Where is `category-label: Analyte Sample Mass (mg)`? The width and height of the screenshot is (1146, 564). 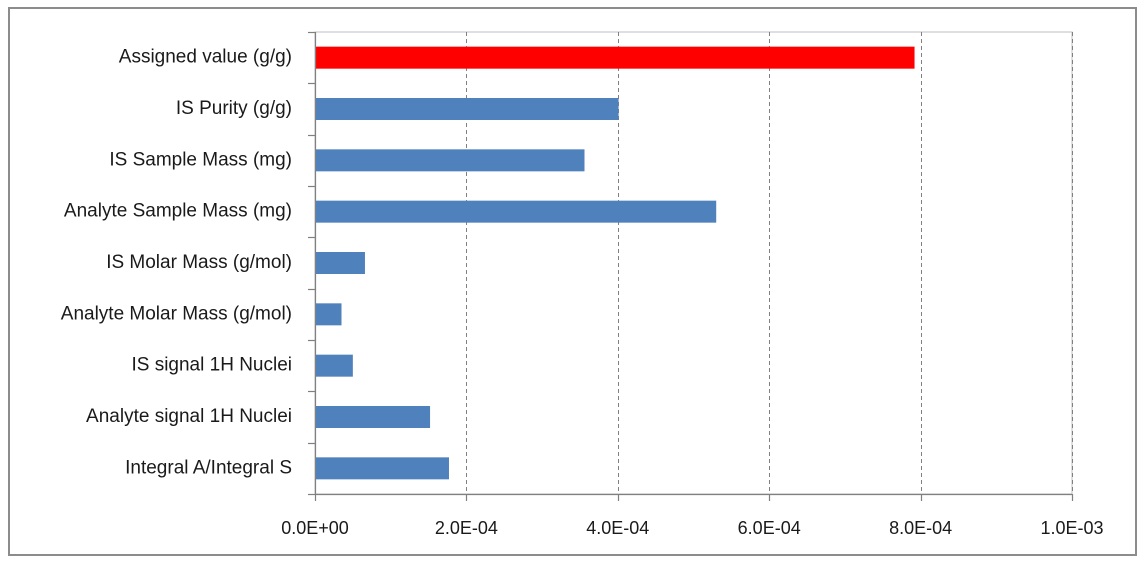 category-label: Analyte Sample Mass (mg) is located at coordinates (178, 211).